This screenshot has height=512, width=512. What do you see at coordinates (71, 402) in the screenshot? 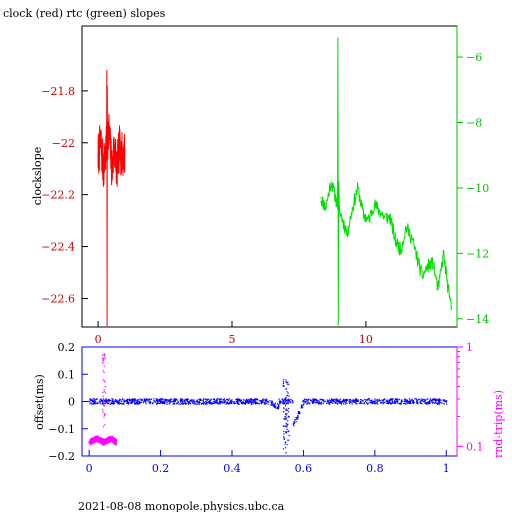
I see `lower-left-tick-label: 0` at bounding box center [71, 402].